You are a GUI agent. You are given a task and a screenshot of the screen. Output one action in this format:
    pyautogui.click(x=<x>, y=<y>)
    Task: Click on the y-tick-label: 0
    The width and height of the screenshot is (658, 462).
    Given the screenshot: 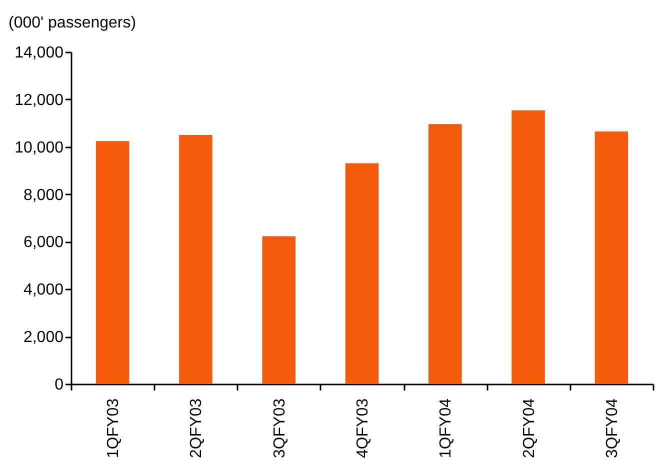 What is the action you would take?
    pyautogui.click(x=59, y=385)
    